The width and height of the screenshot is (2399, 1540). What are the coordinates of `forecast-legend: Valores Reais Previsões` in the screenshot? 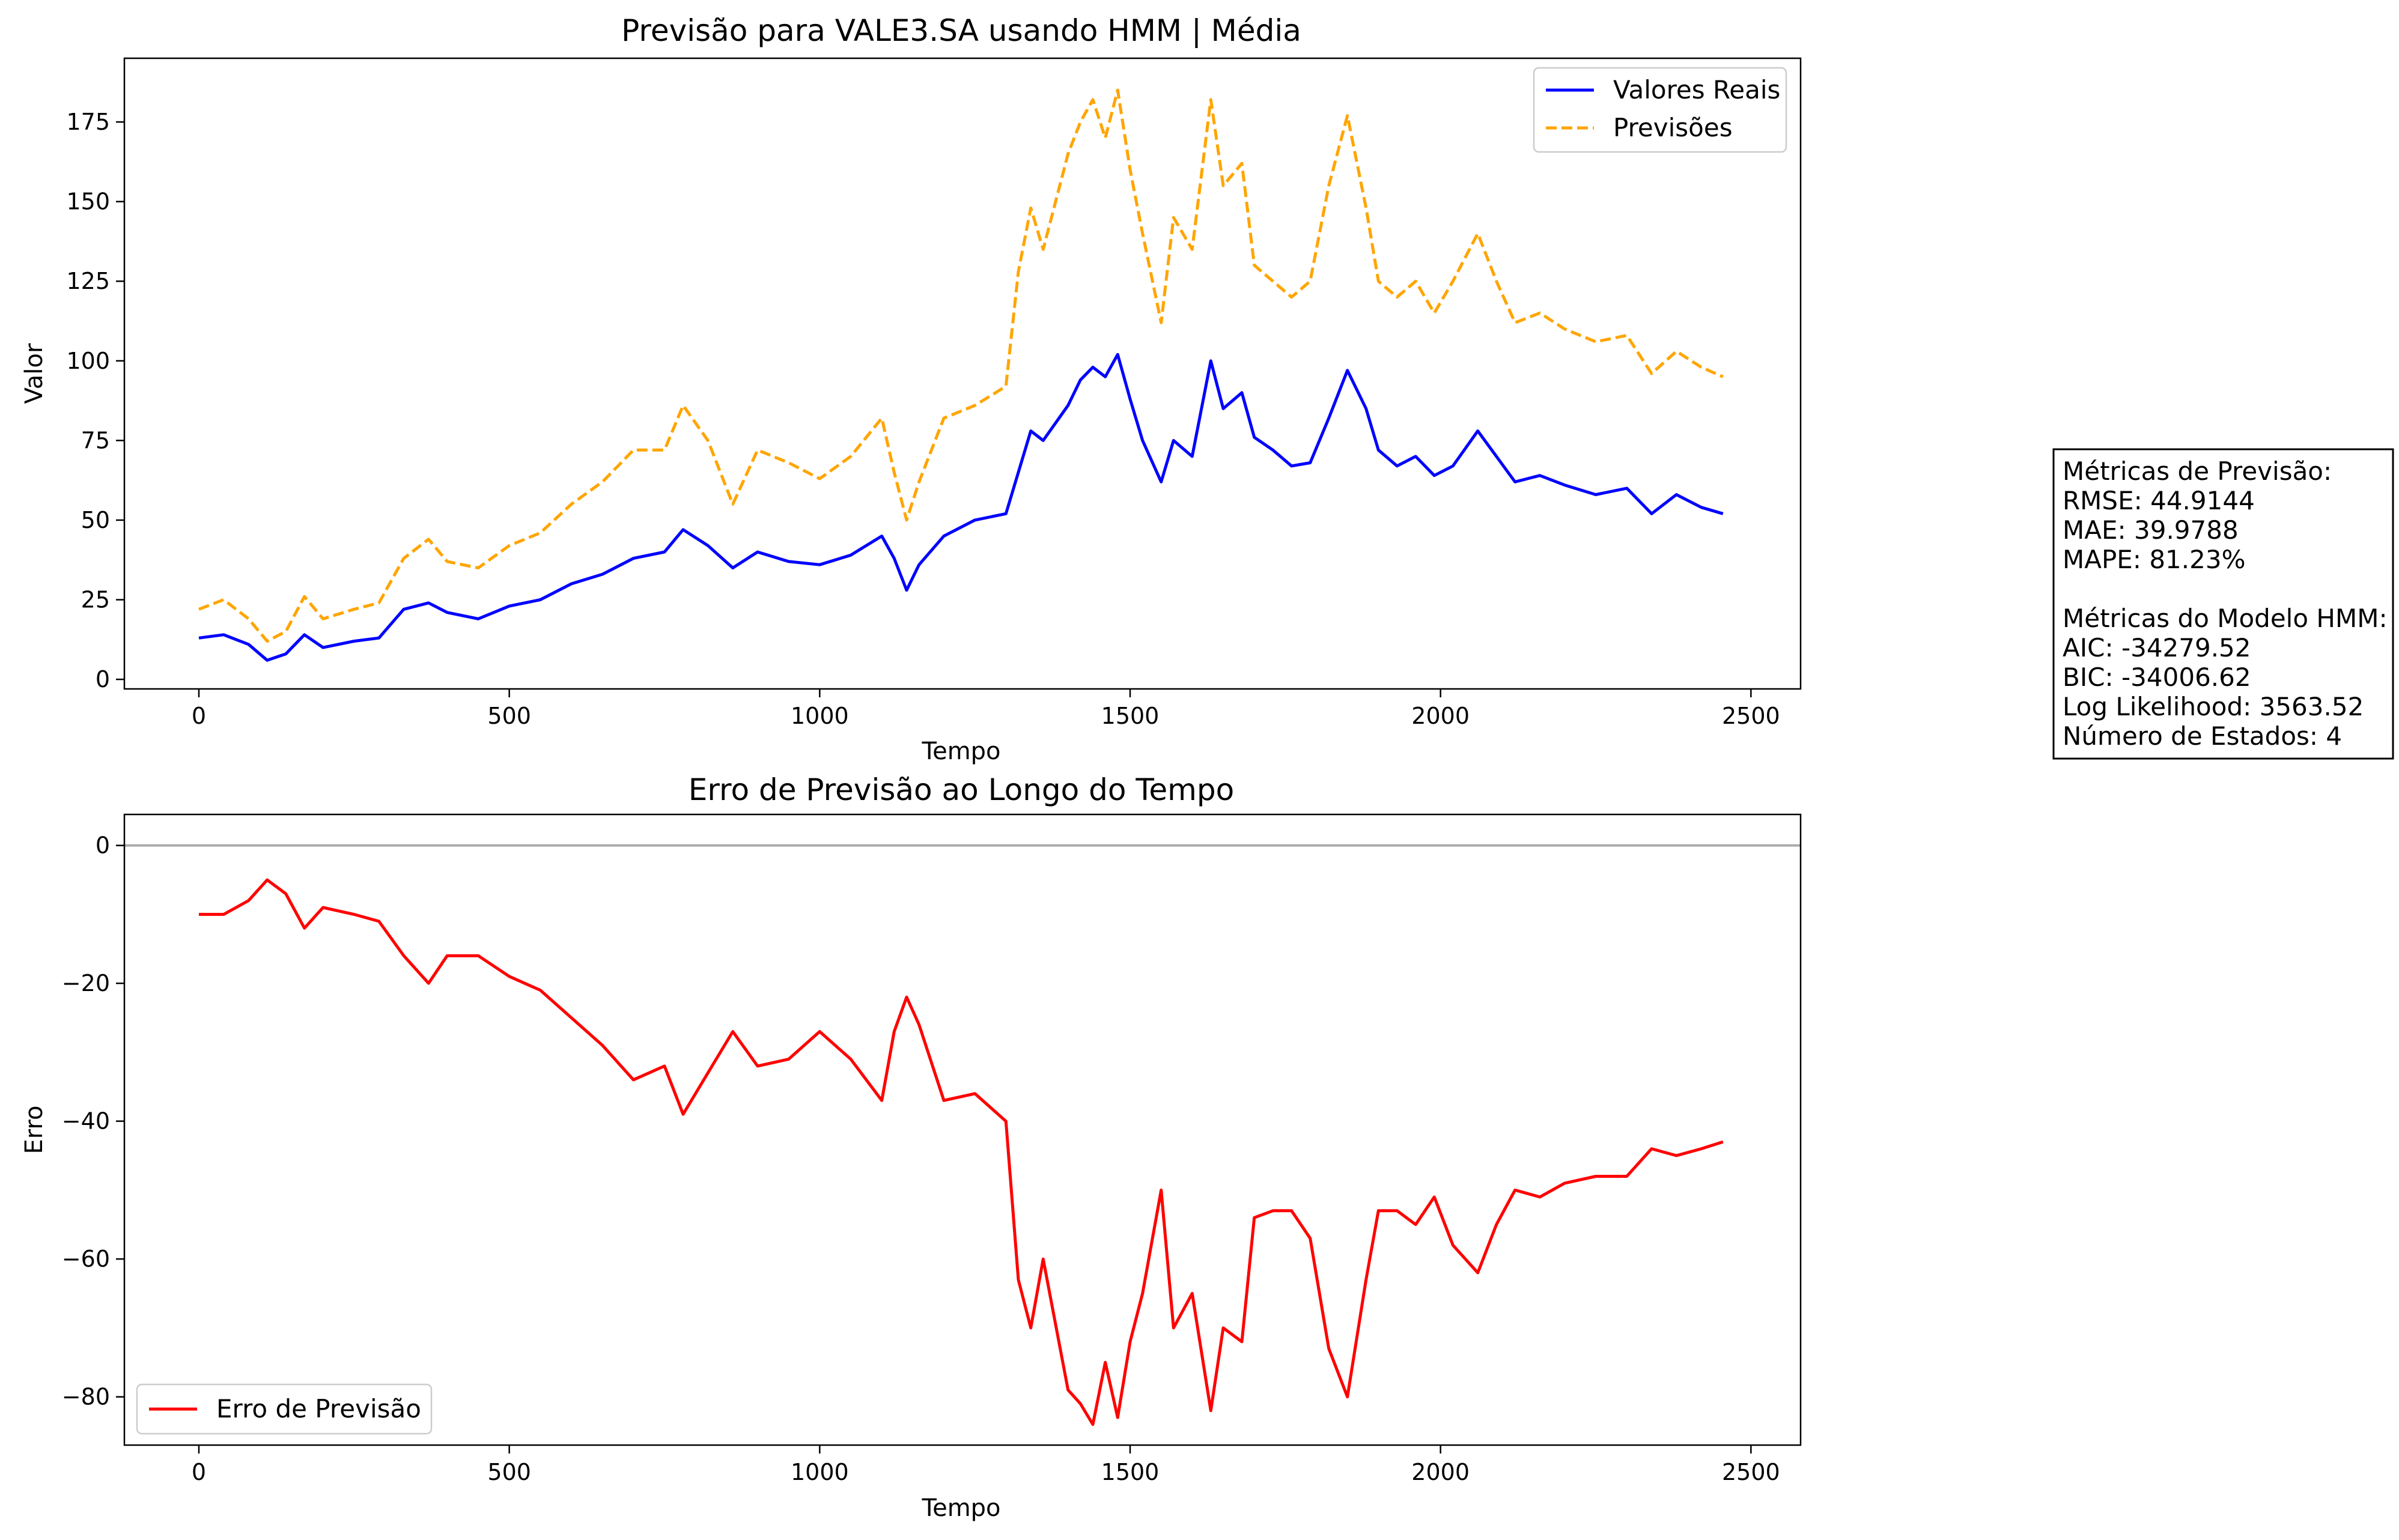 It's located at (1660, 110).